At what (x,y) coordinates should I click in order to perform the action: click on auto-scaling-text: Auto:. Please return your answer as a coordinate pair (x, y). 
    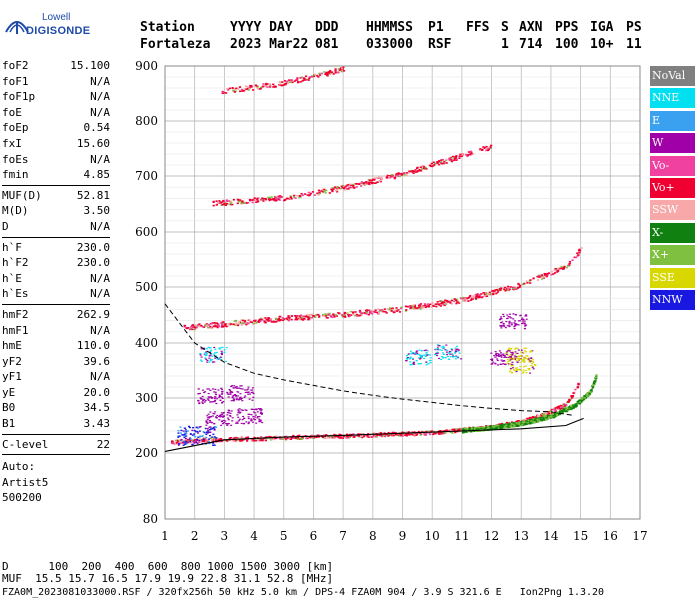
    Looking at the image, I should click on (19, 467).